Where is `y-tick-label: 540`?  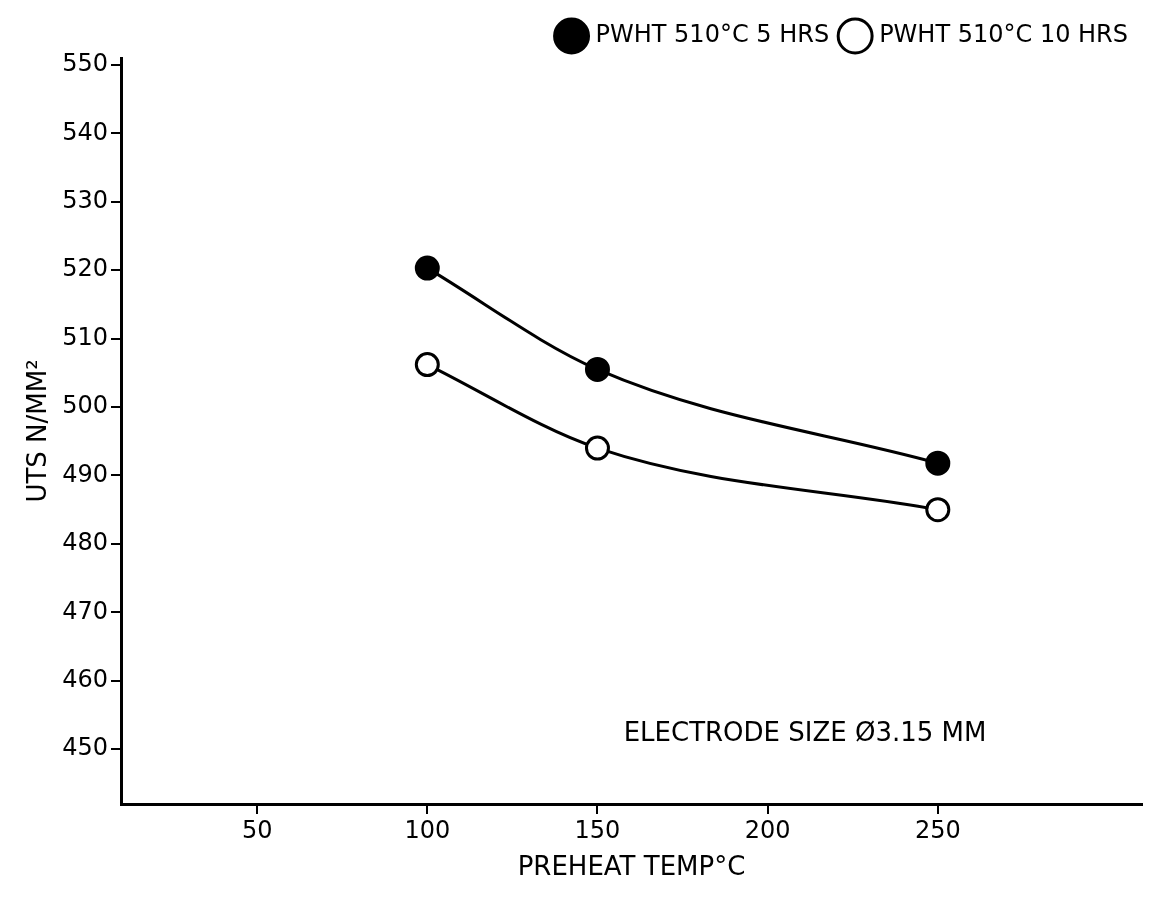
y-tick-label: 540 is located at coordinates (85, 131).